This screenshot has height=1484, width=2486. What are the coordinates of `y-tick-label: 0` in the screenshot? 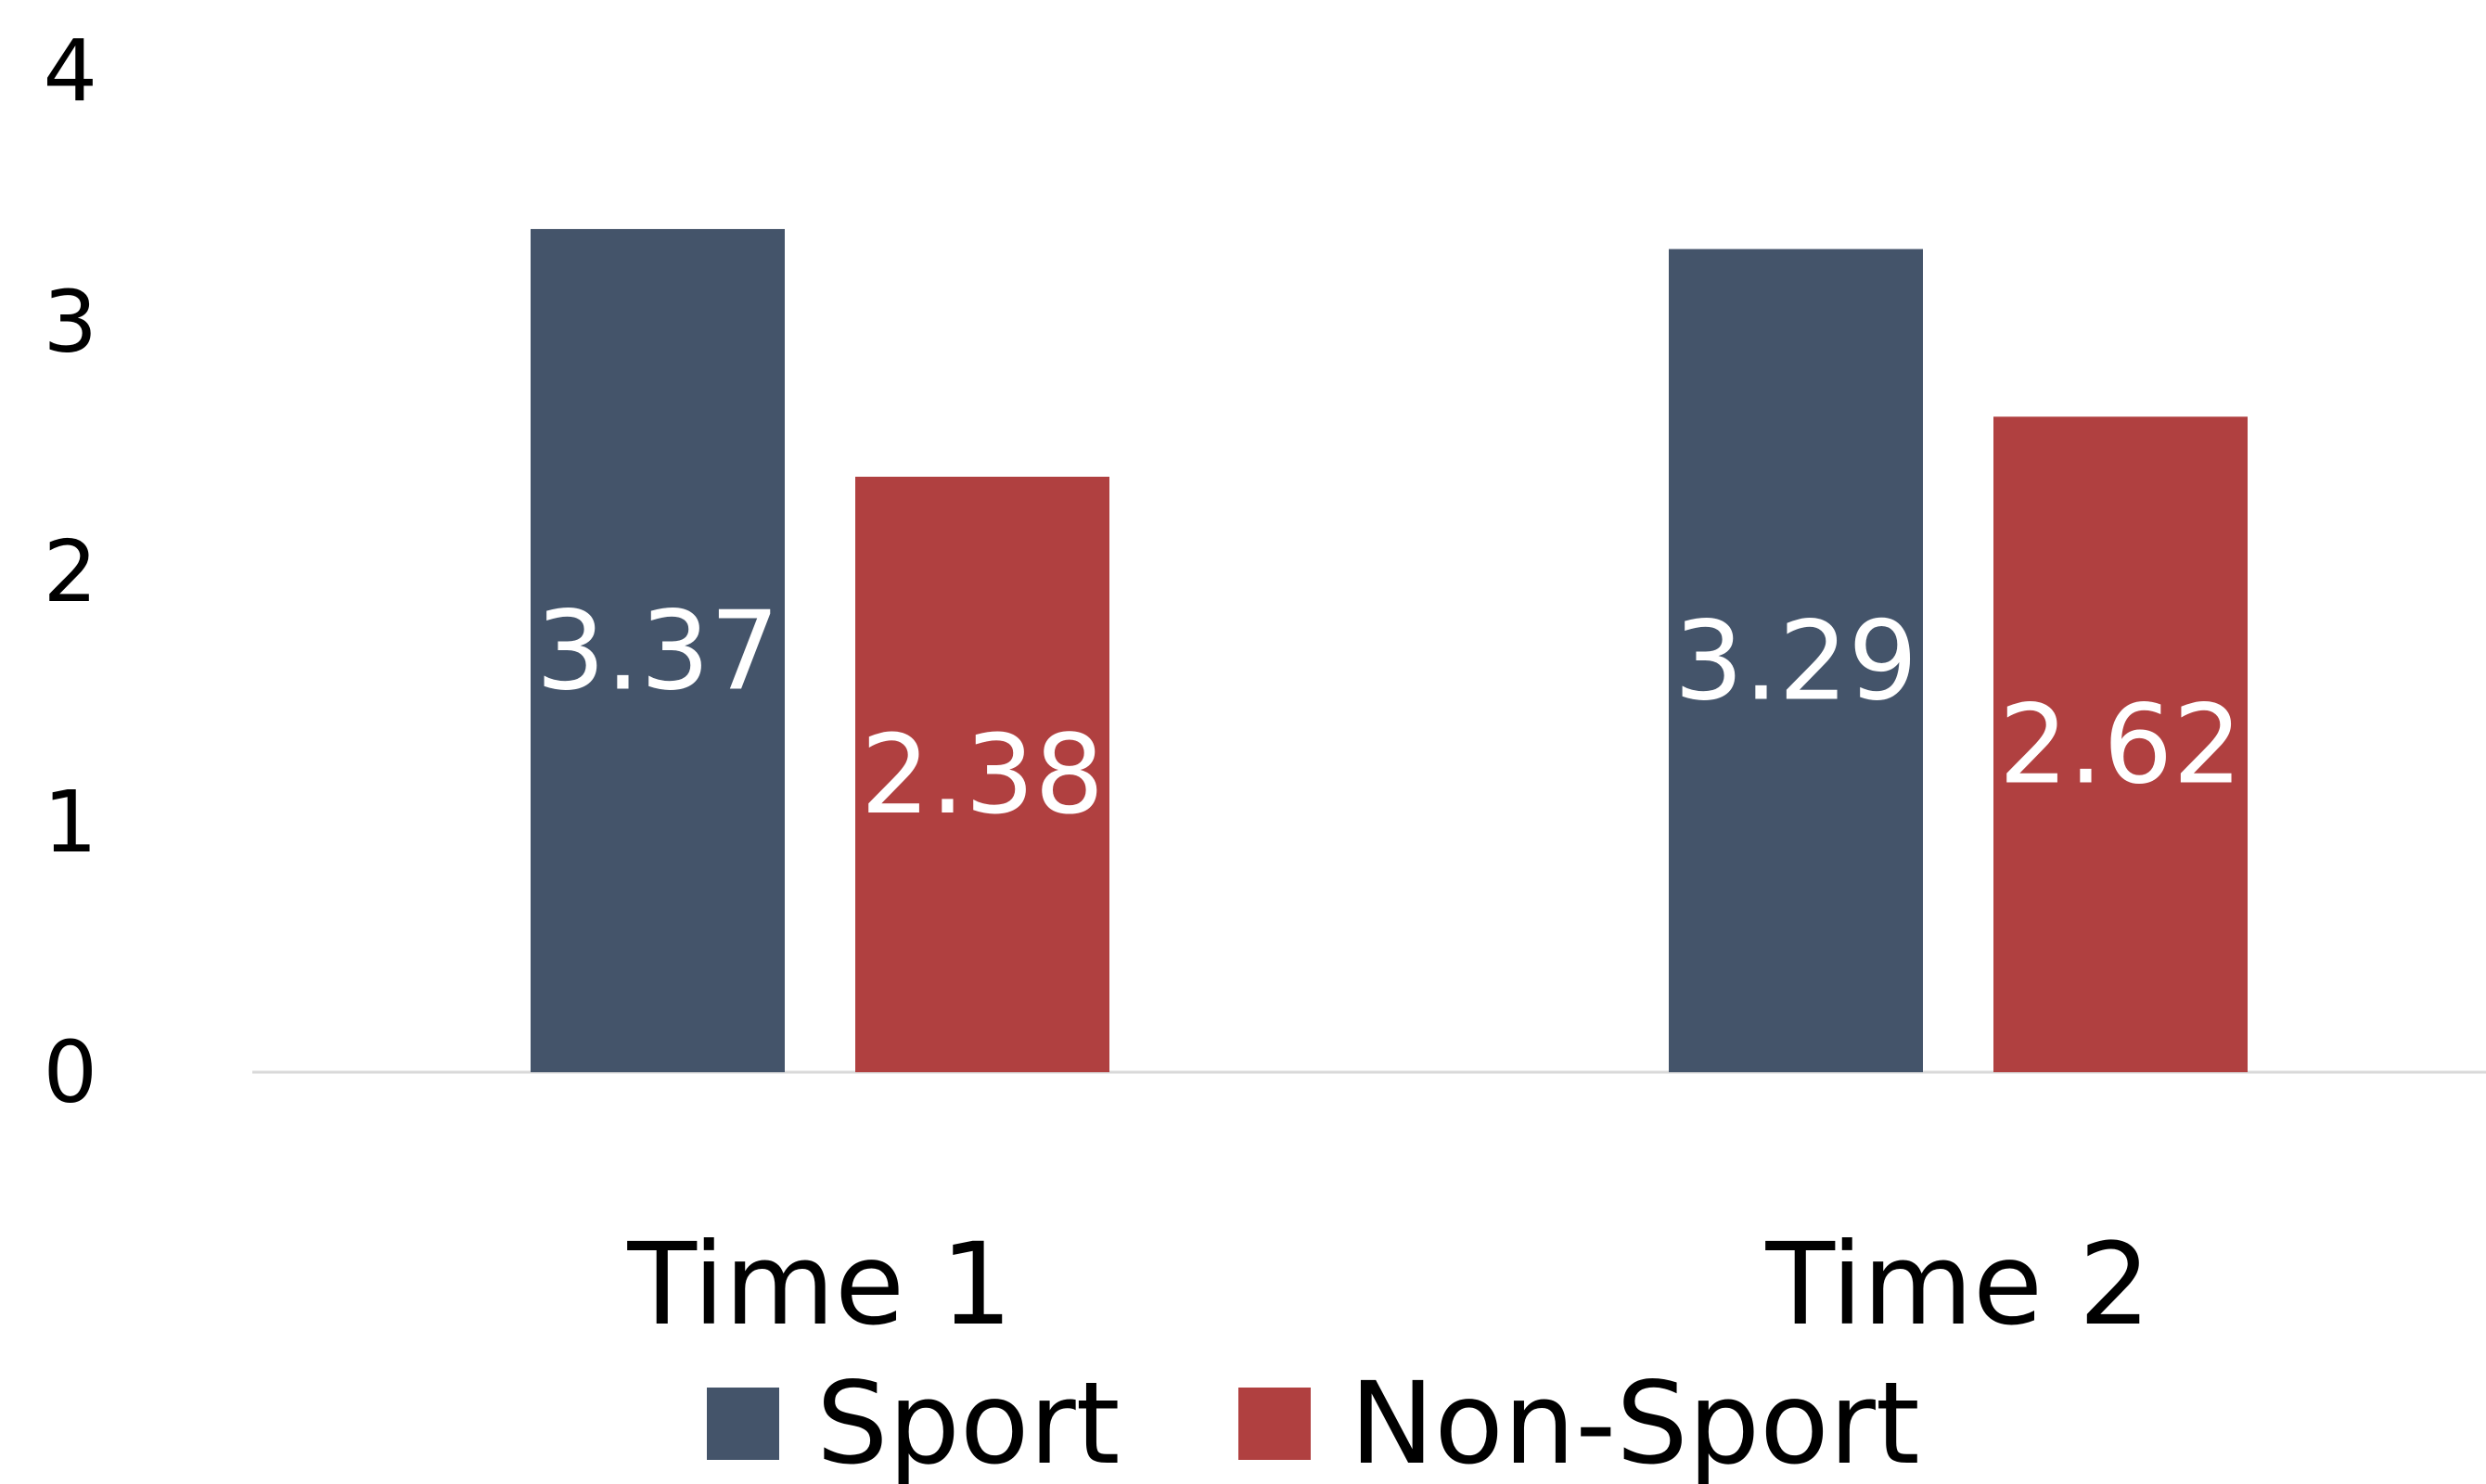 It's located at (70, 1072).